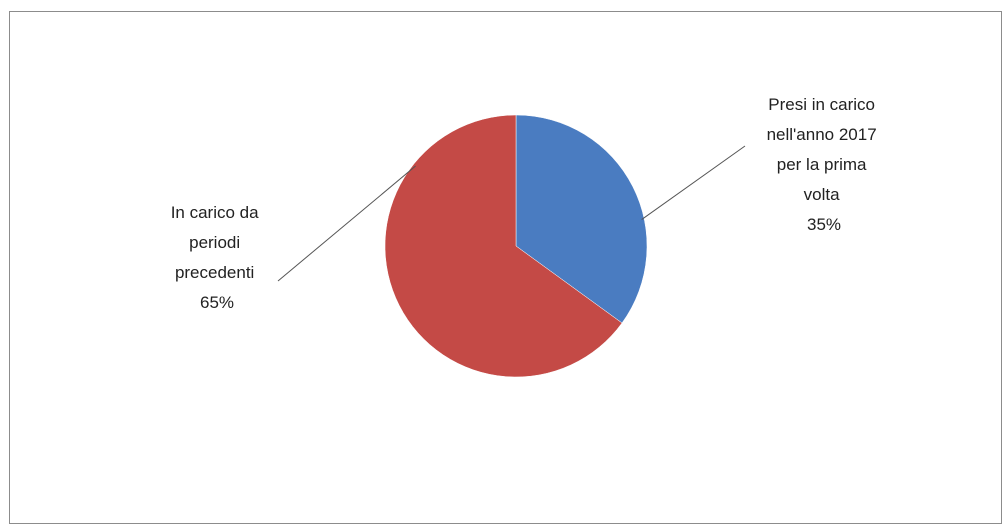  What do you see at coordinates (214, 242) in the screenshot?
I see `slice-label-periodi-precedenti-line-2: periodi` at bounding box center [214, 242].